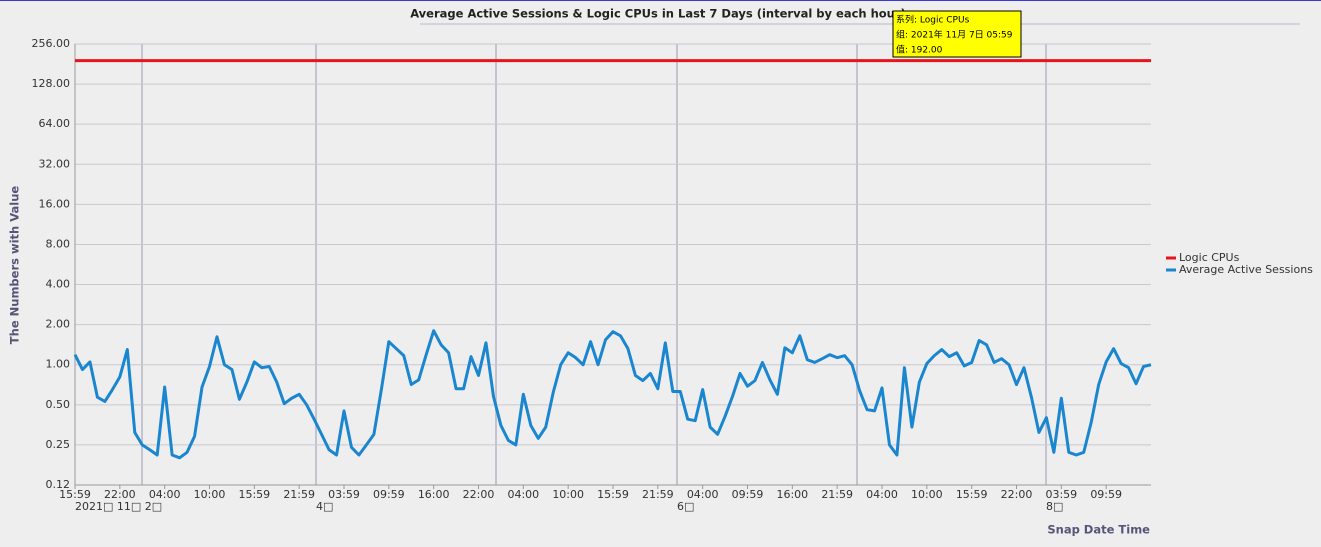  I want to click on tooltip-box, so click(957, 34).